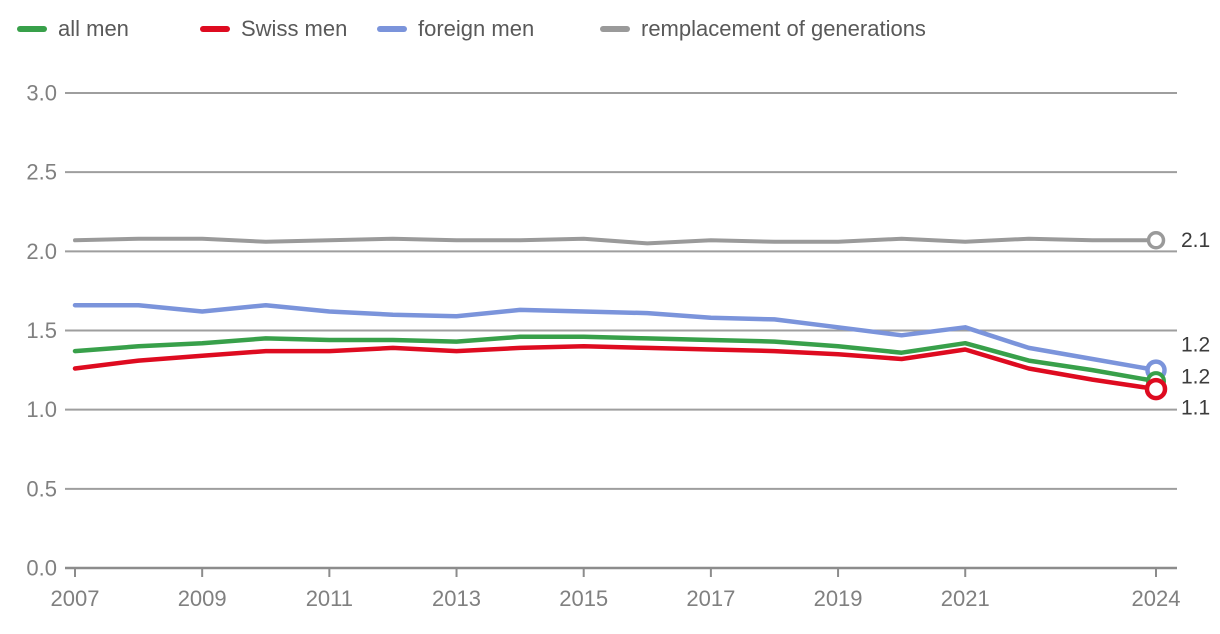 The width and height of the screenshot is (1220, 634). Describe the element at coordinates (1156, 598) in the screenshot. I see `x-tick-label: 2024` at that location.